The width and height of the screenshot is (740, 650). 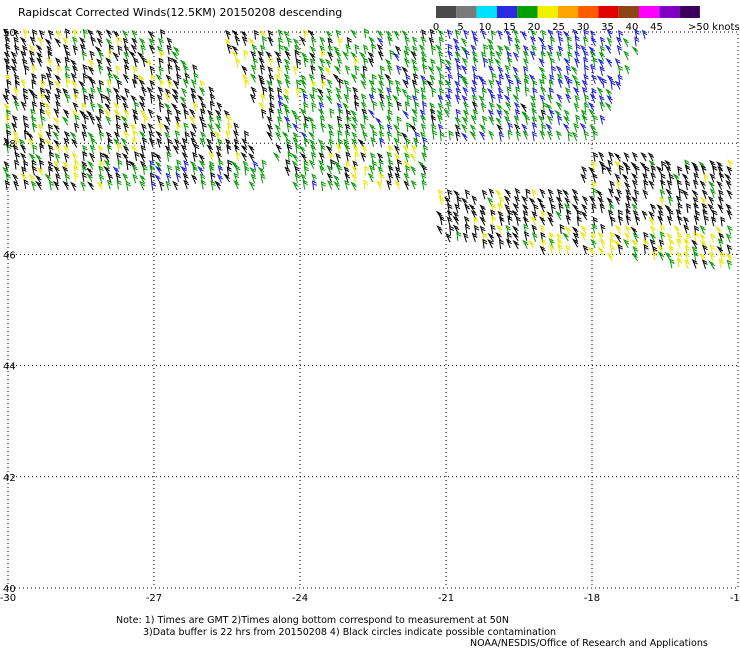 I want to click on legend-swatch, so click(x=466, y=12).